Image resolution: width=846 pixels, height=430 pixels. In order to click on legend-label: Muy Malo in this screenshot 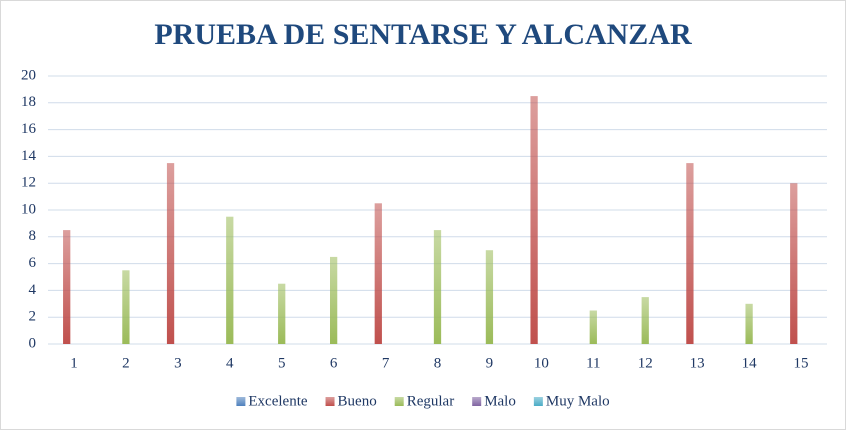, I will do `click(578, 401)`.